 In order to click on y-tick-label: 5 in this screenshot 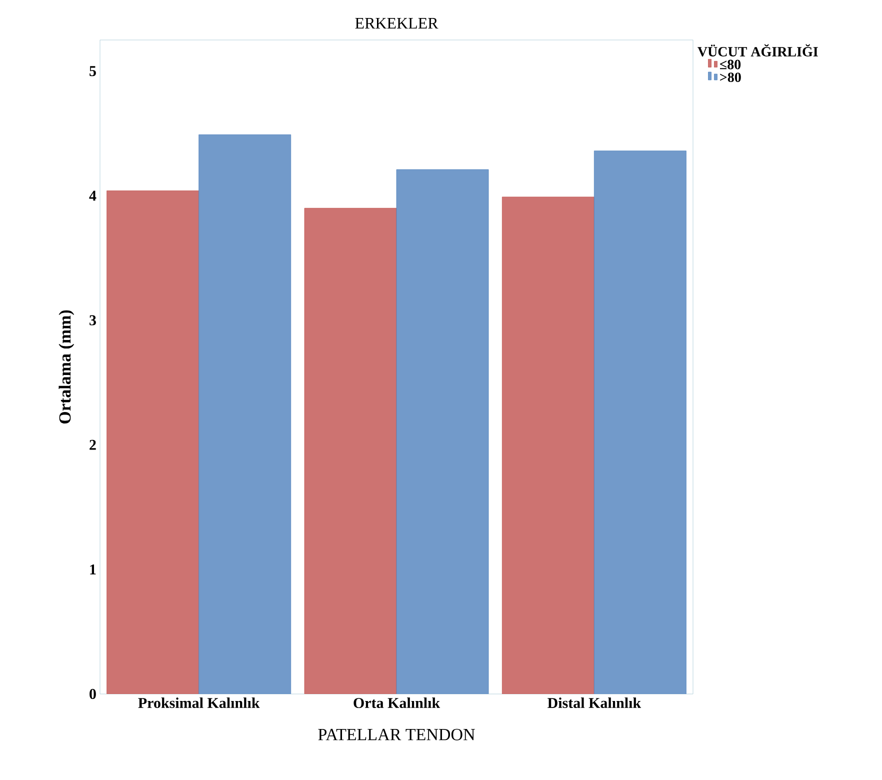, I will do `click(93, 71)`.